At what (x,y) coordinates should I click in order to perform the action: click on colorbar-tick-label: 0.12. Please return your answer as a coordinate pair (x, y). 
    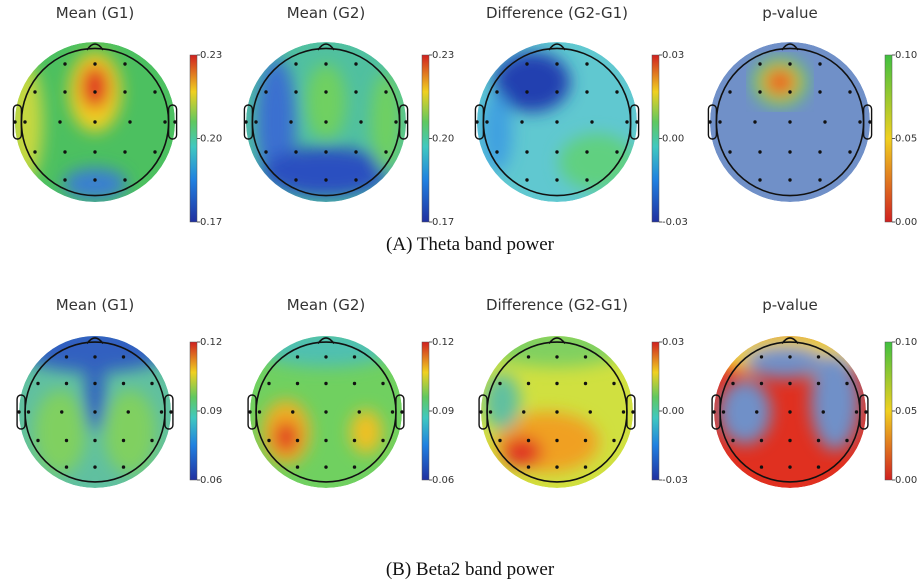
    Looking at the image, I should click on (443, 342).